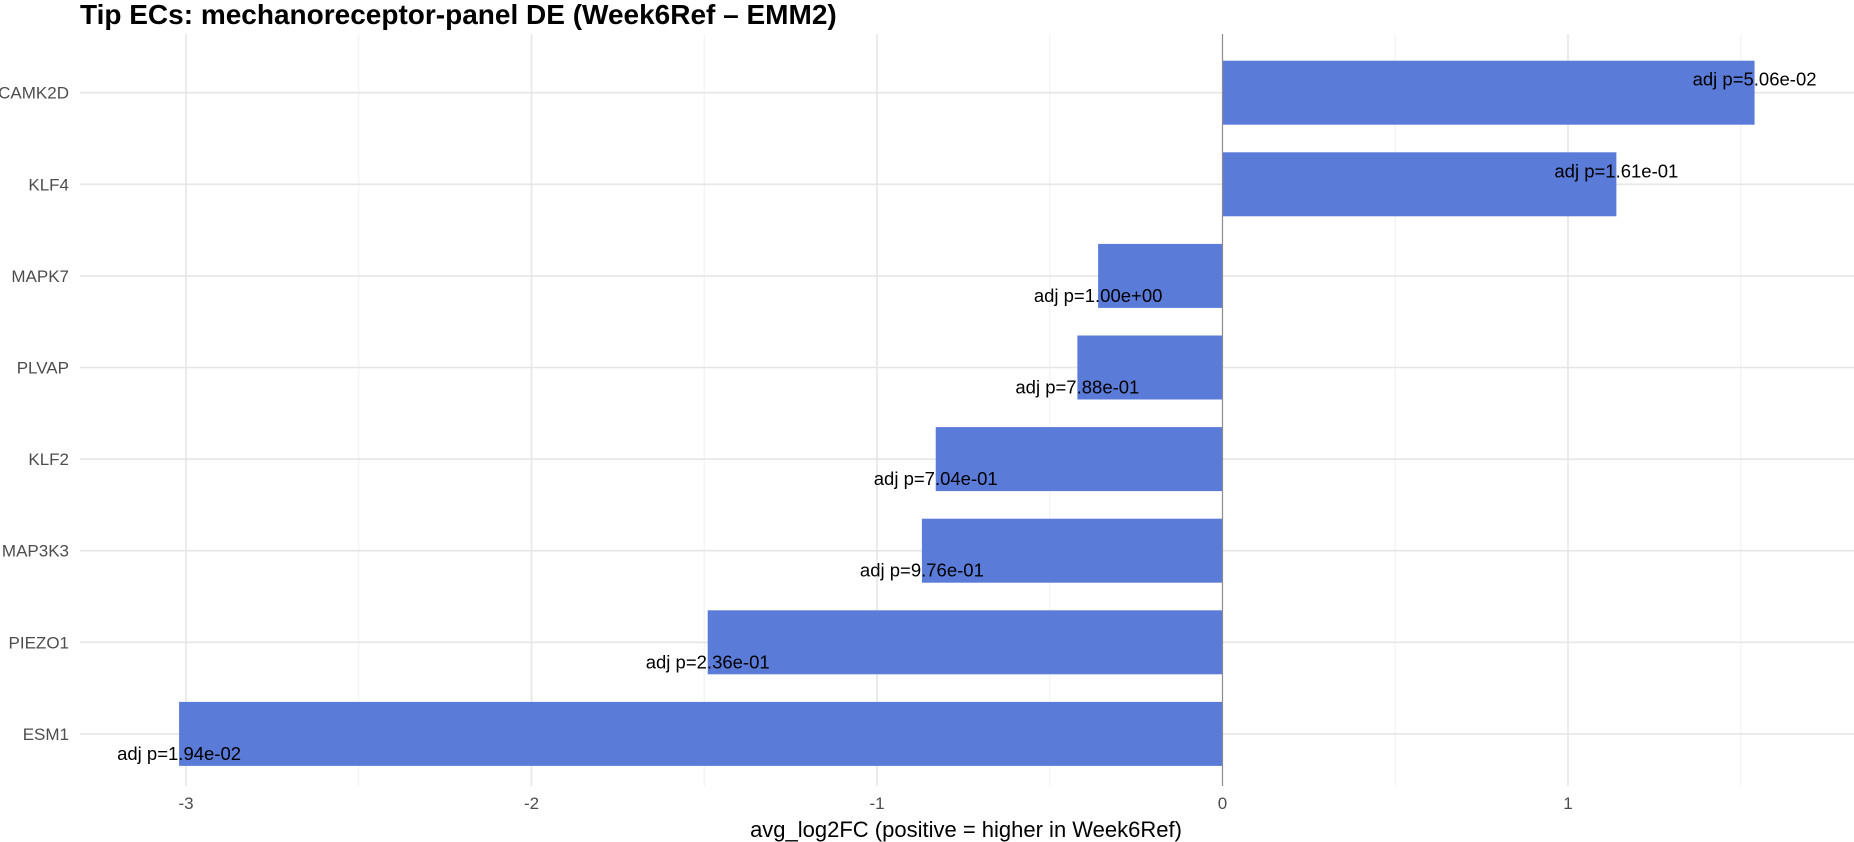 The image size is (1854, 842). I want to click on bar-klf2, so click(1079, 459).